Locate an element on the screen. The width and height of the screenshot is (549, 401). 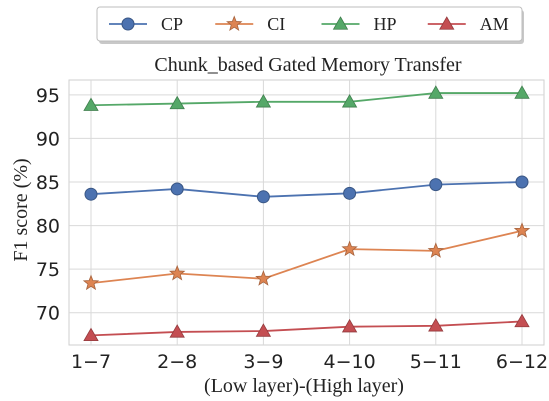
x-tick-label: 6−12 is located at coordinates (522, 362).